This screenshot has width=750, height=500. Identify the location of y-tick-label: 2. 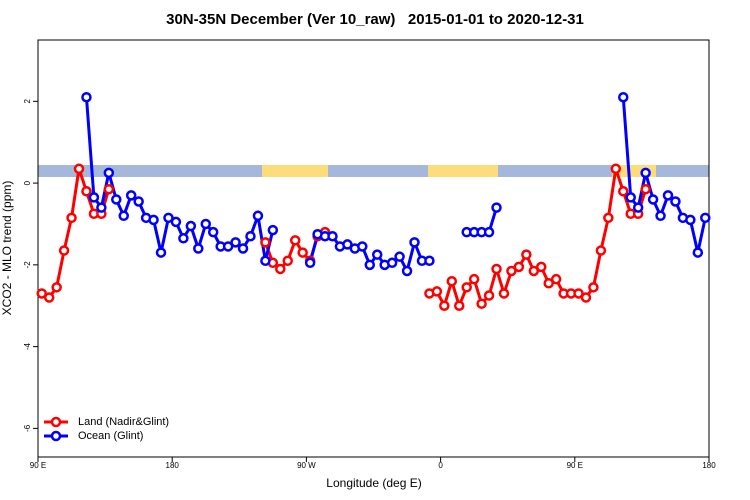
(27, 101).